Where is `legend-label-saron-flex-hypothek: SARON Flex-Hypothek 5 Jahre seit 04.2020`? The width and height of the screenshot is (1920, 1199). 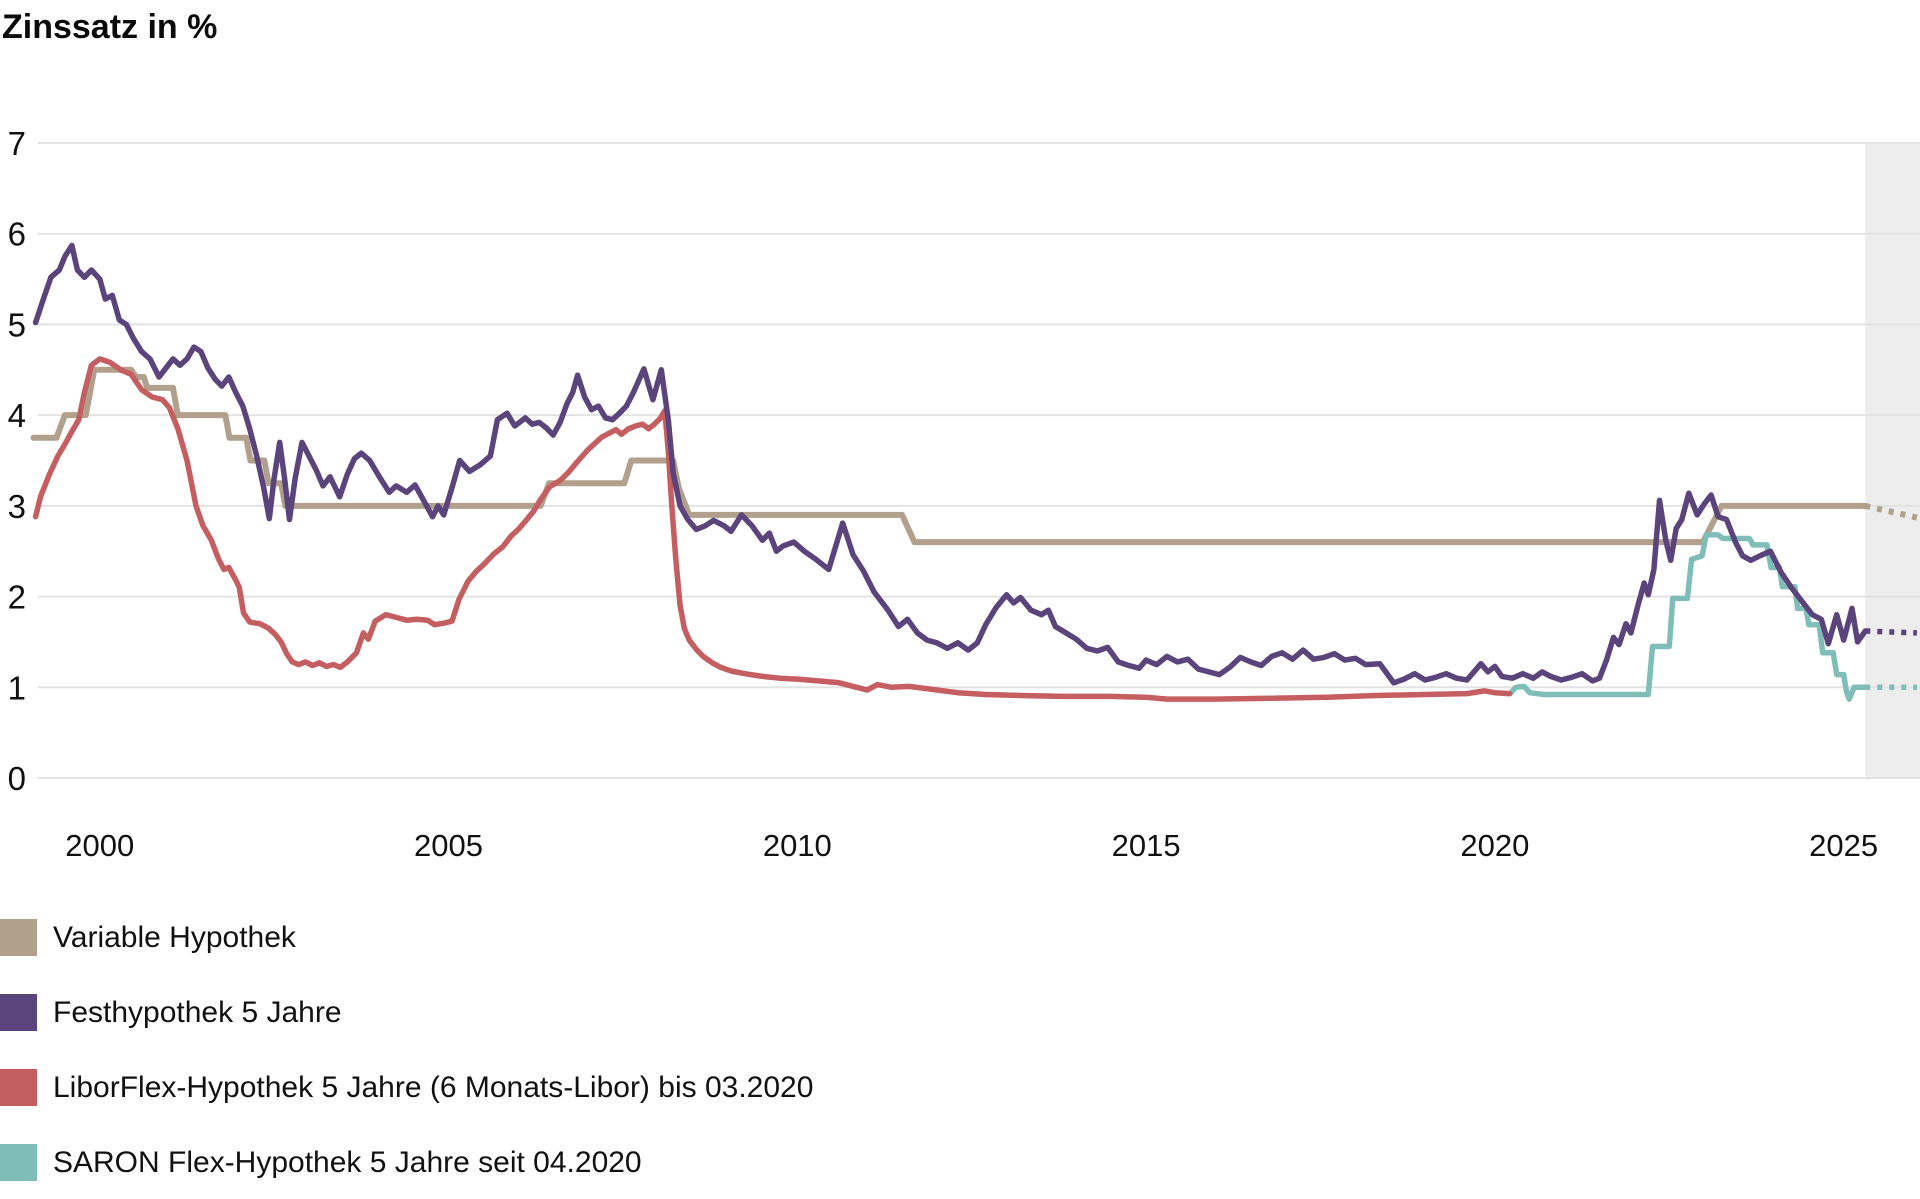
legend-label-saron-flex-hypothek: SARON Flex-Hypothek 5 Jahre seit 04.2020 is located at coordinates (347, 1162).